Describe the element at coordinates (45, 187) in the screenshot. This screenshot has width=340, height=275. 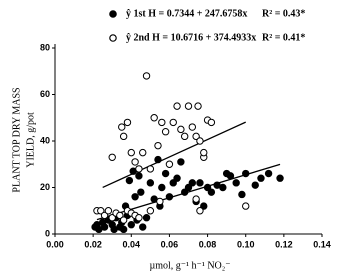
I see `y-tick-label: 20` at that location.